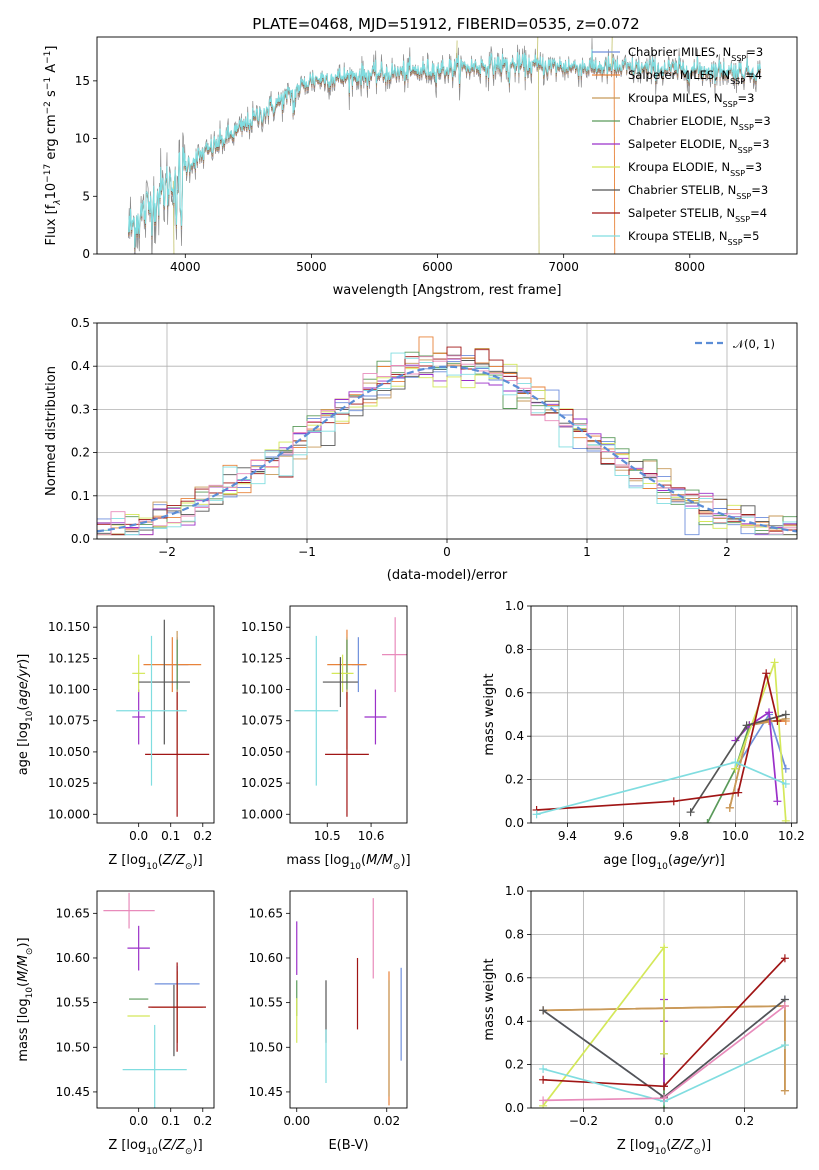  Describe the element at coordinates (447, 449) in the screenshot. I see `normal-curve` at that location.